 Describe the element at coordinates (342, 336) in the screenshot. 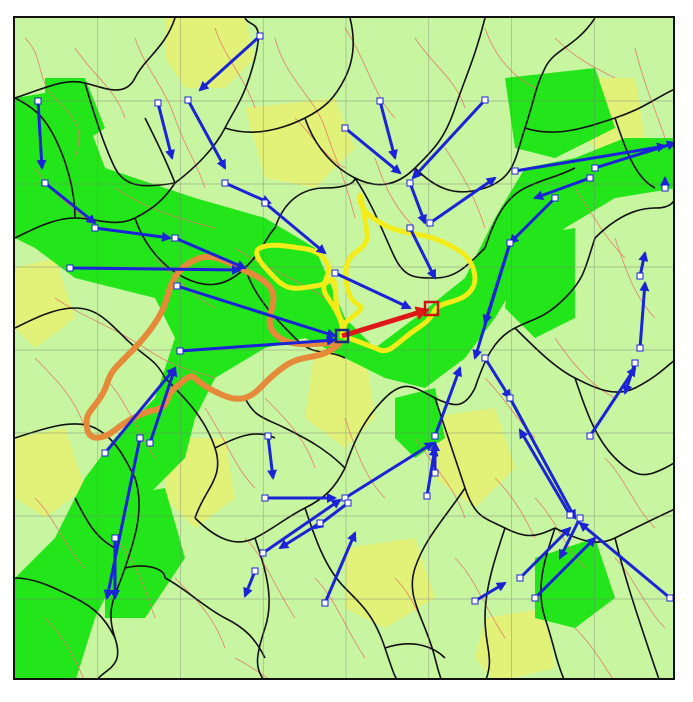

I see `highlight-outlet-node` at that location.